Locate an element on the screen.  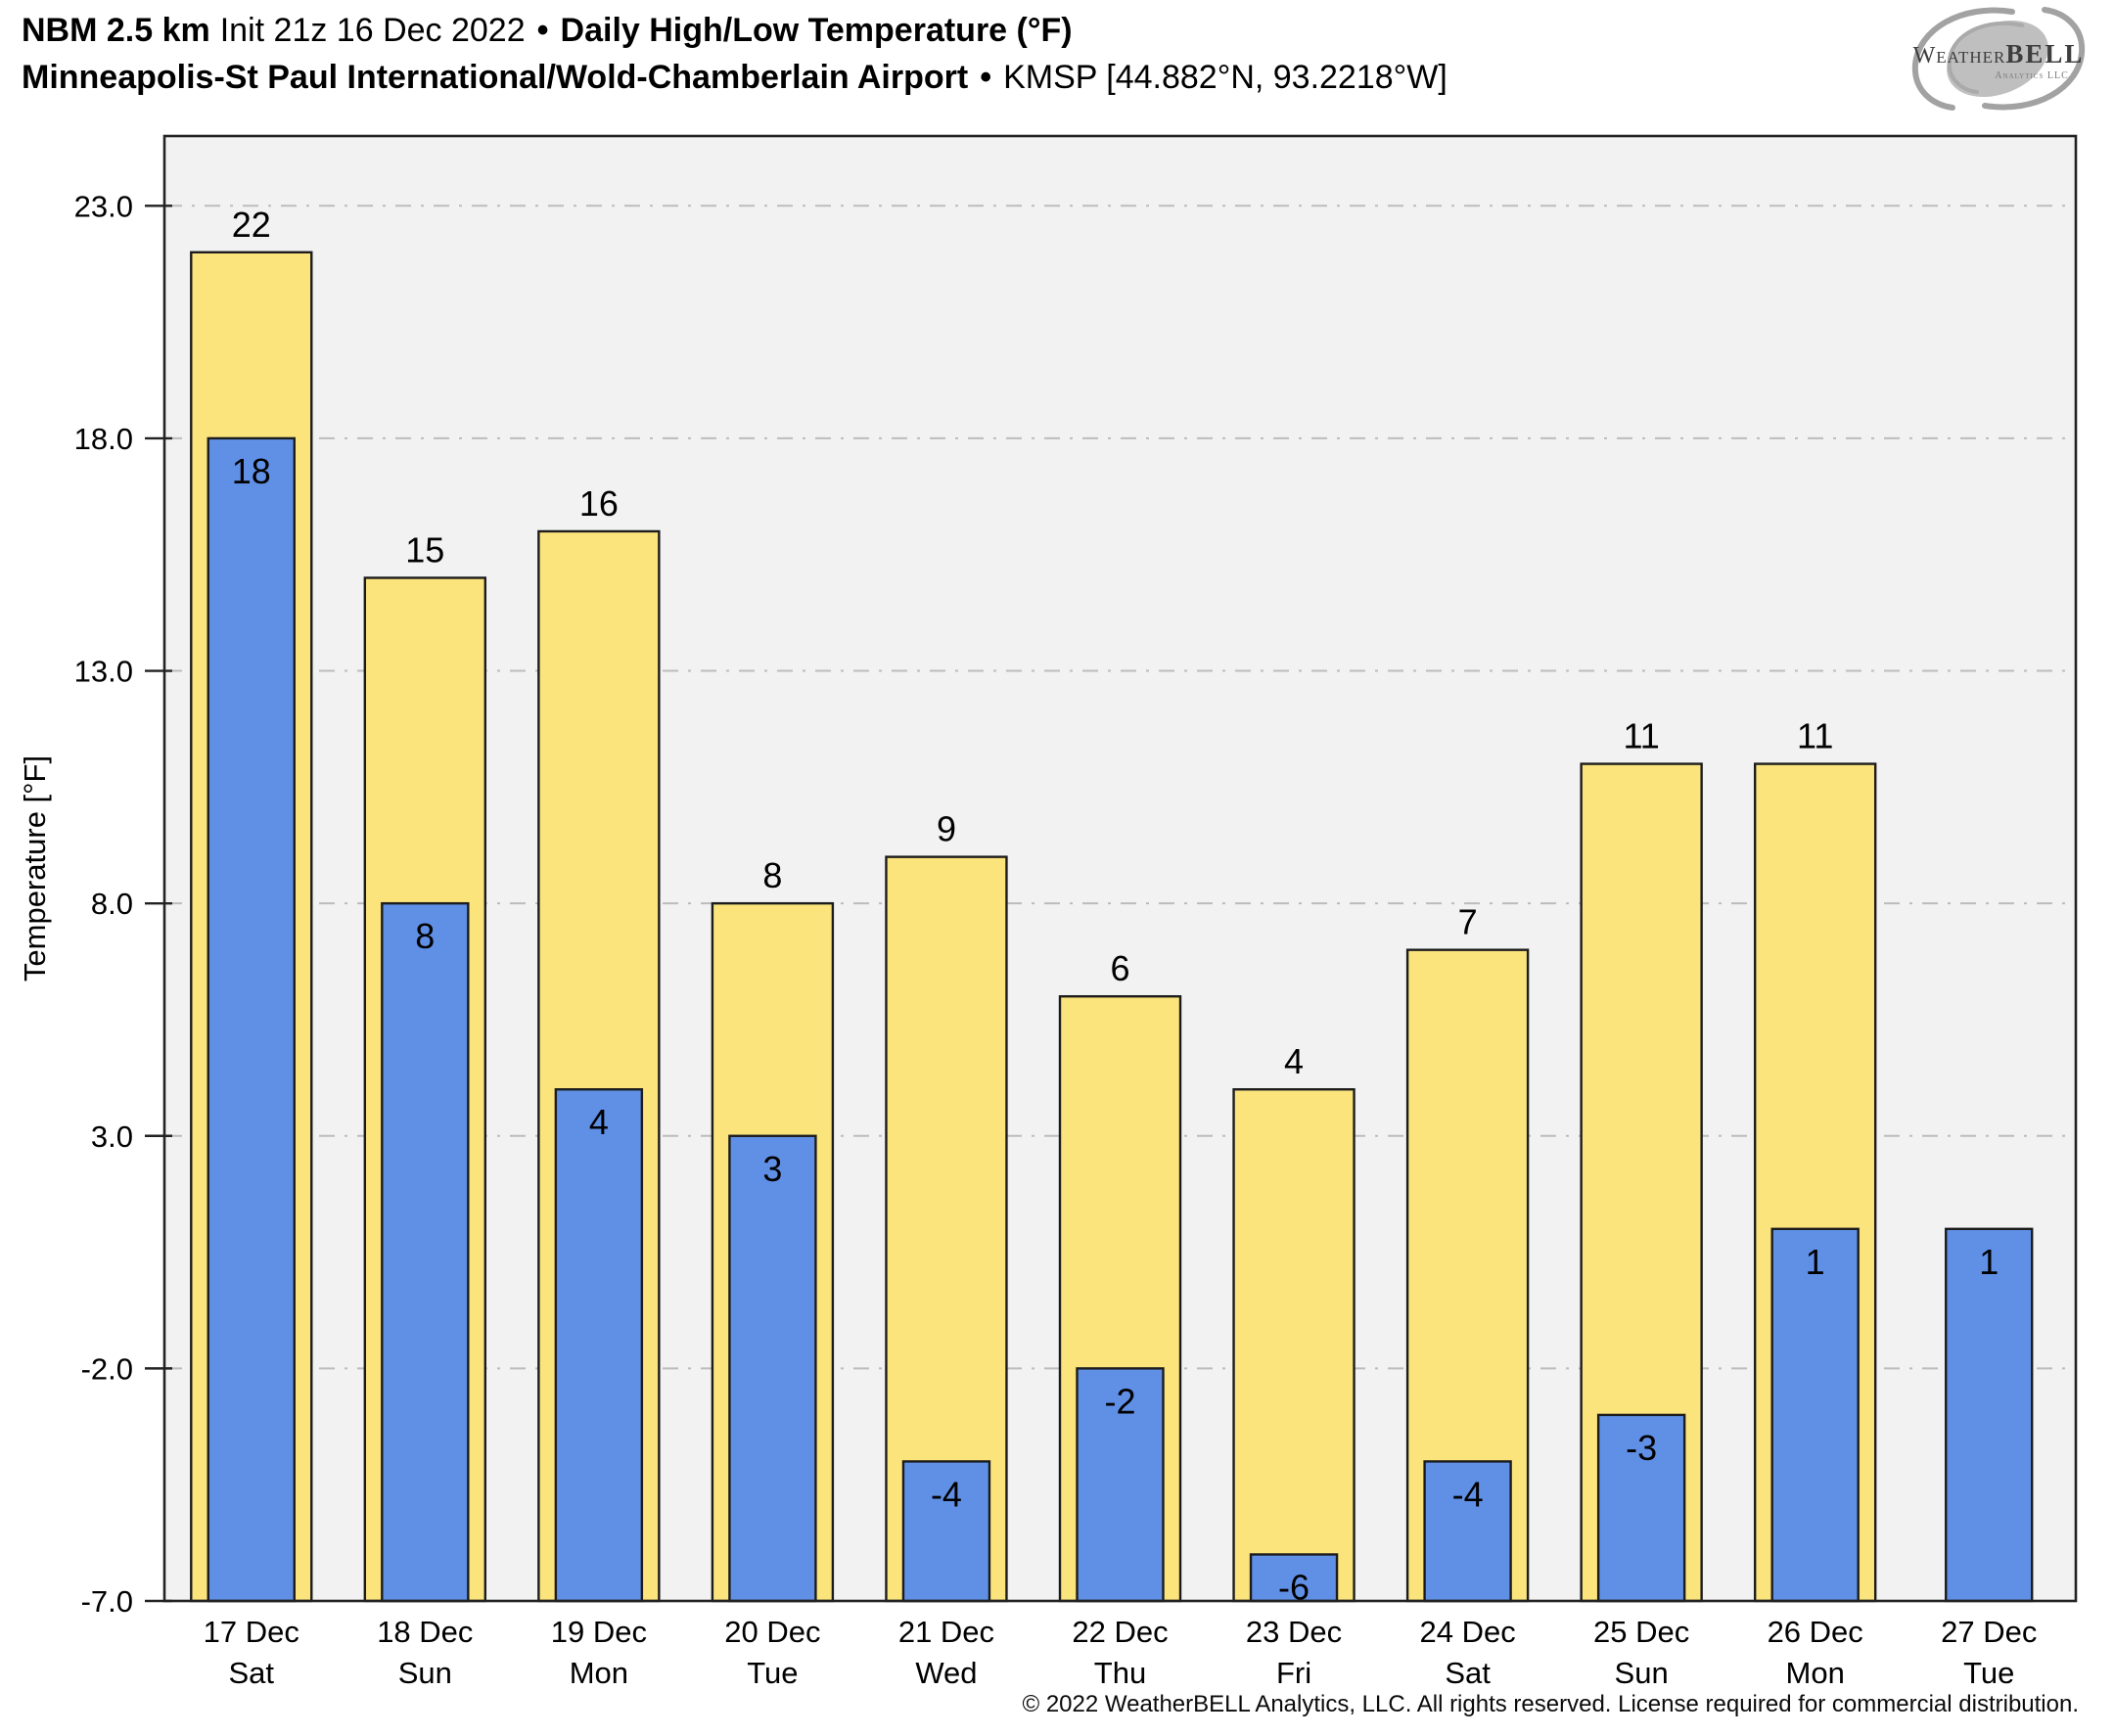
x-tick-day-label: Wed is located at coordinates (946, 1673).